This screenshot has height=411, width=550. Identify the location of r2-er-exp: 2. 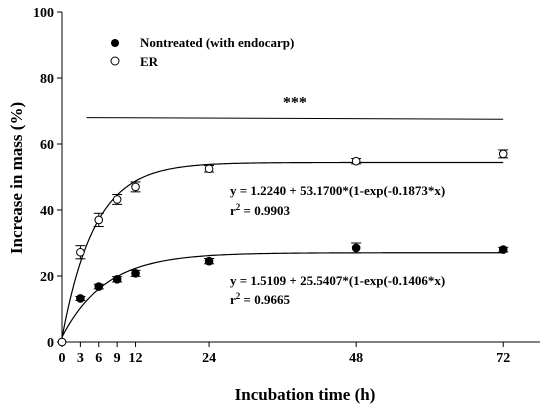
(238, 207).